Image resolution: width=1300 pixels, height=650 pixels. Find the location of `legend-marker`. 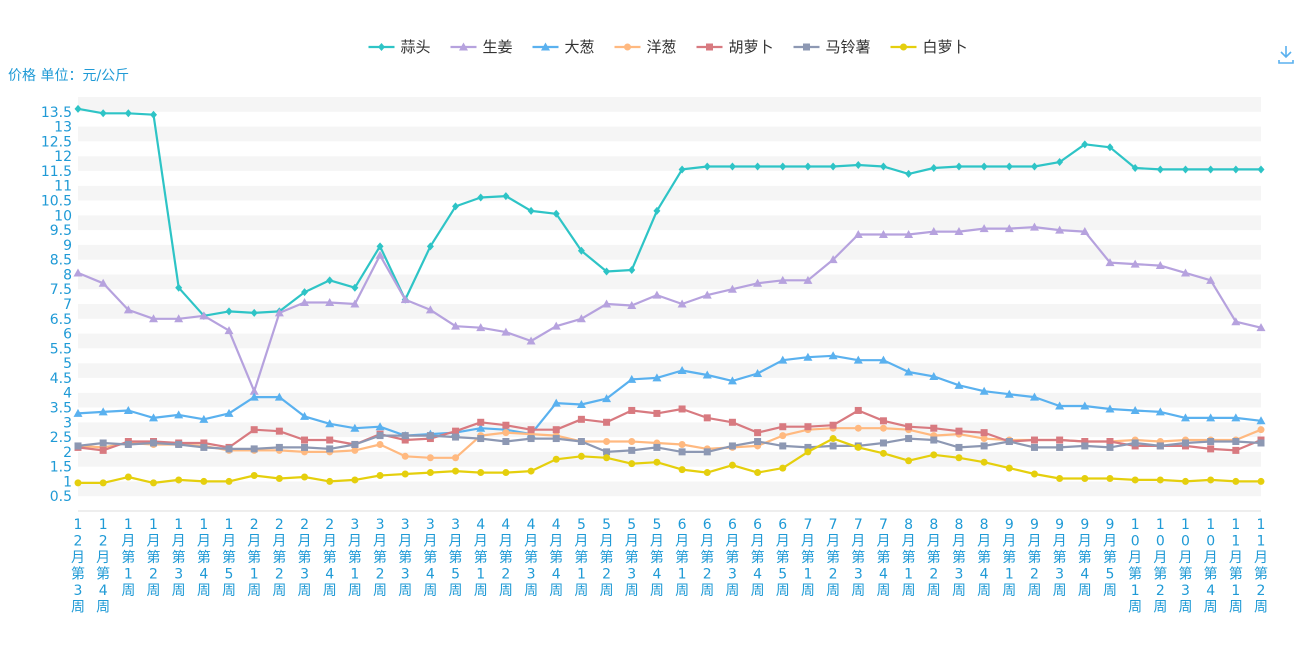

legend-marker is located at coordinates (627, 47).